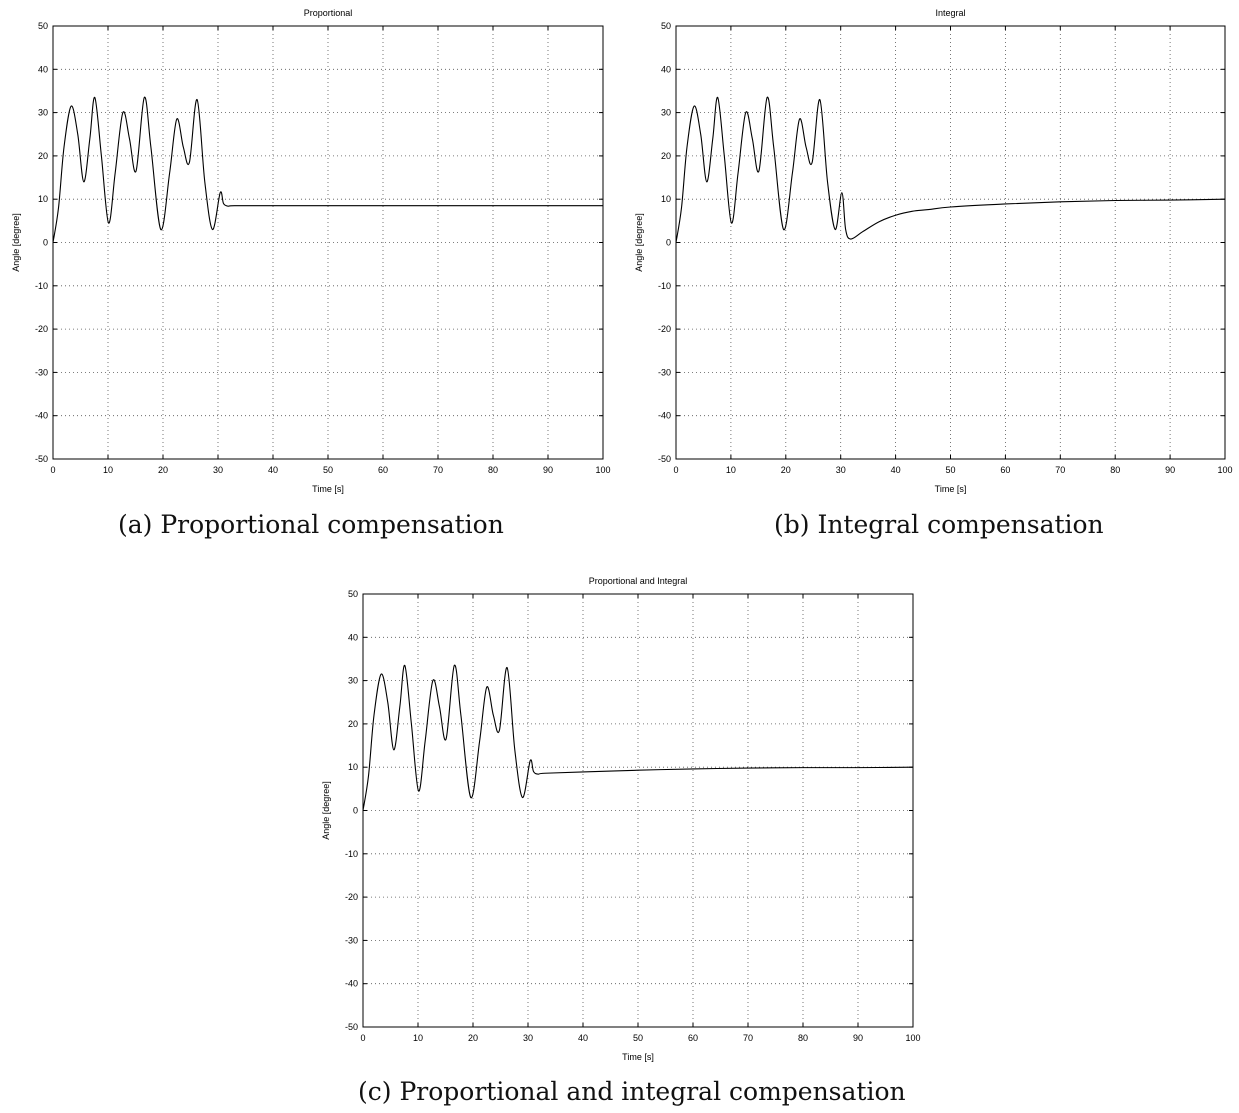  What do you see at coordinates (311, 524) in the screenshot?
I see `caption-proportional: (a) Proportional compensation` at bounding box center [311, 524].